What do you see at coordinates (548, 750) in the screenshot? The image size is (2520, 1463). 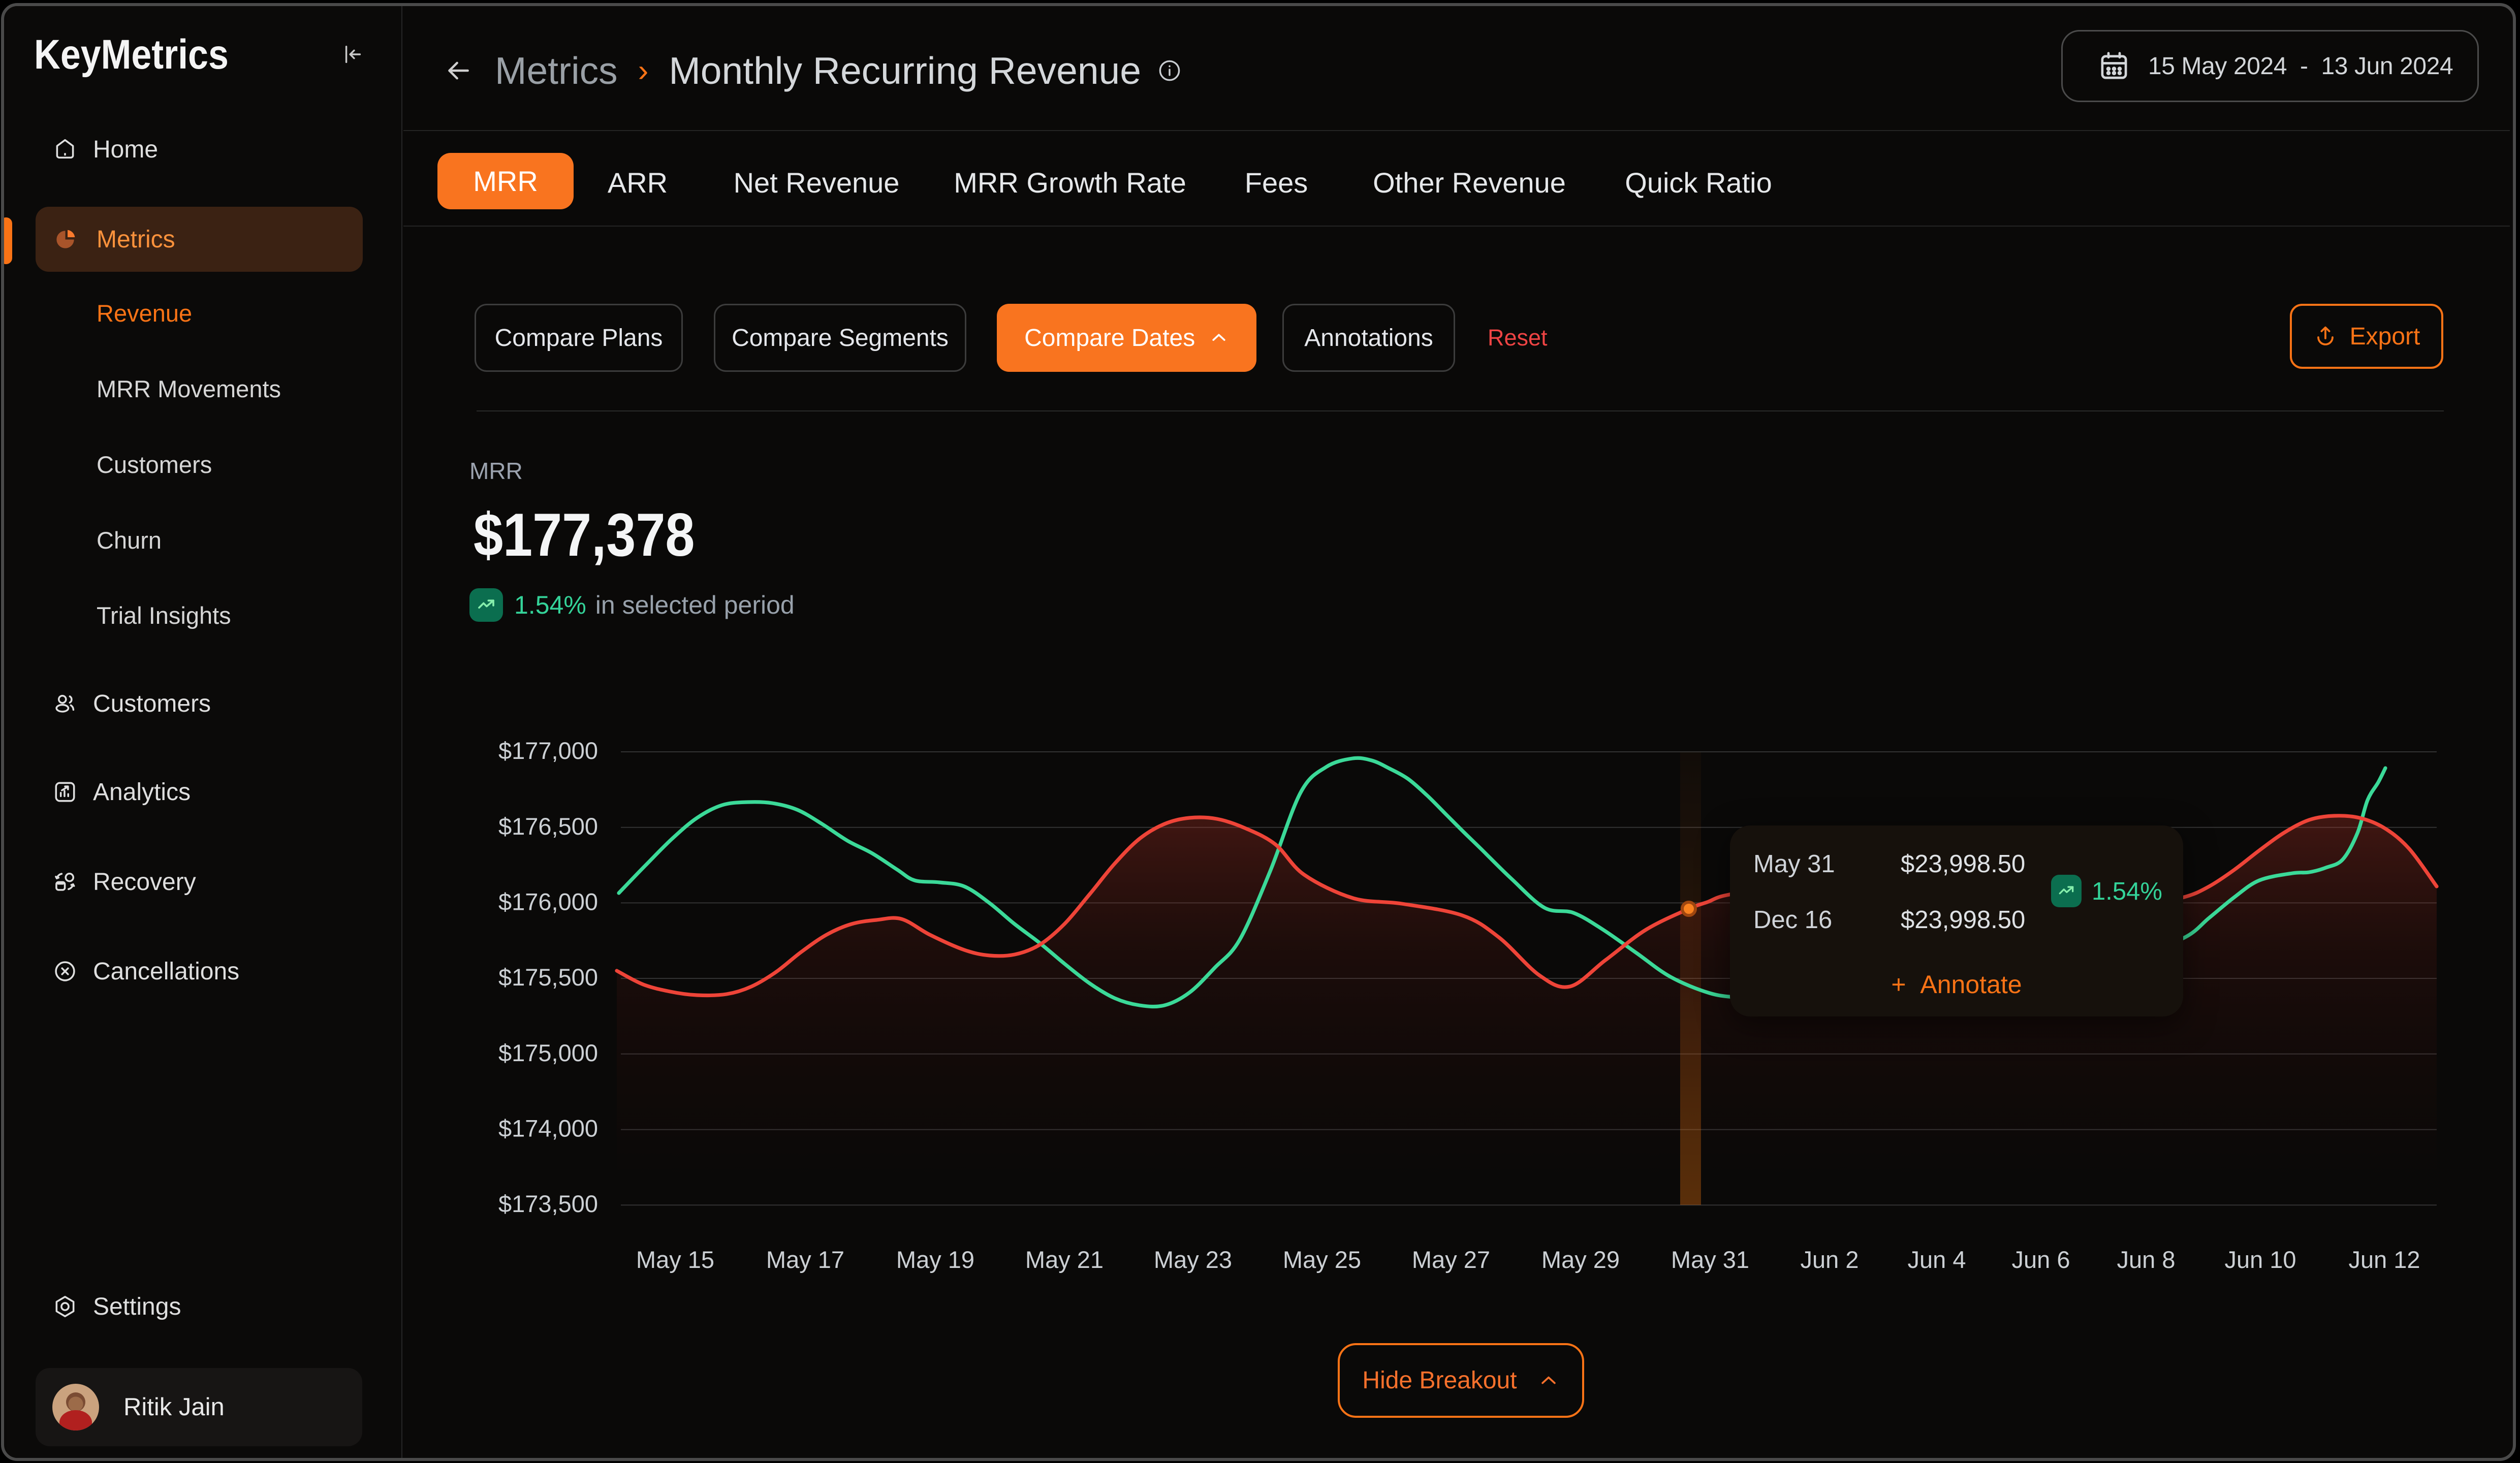 I see `svg-text: $177,000` at bounding box center [548, 750].